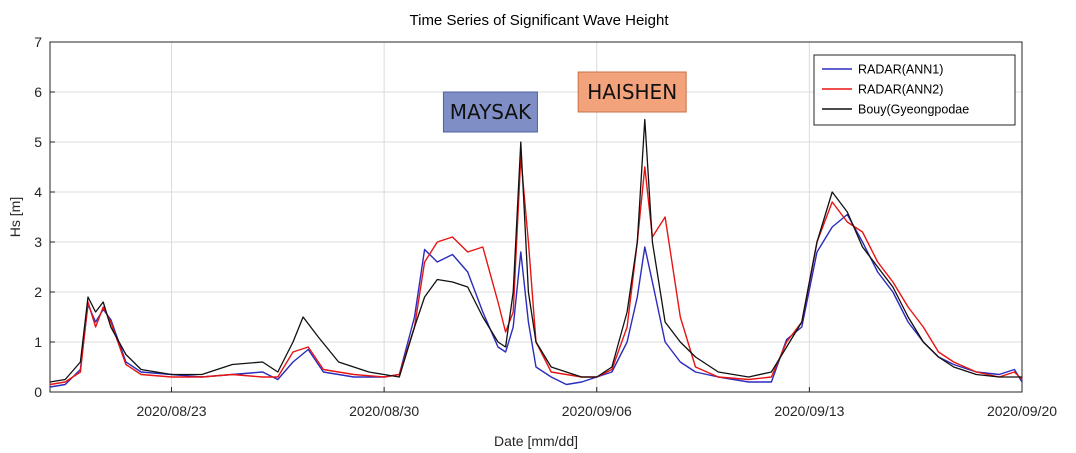 The image size is (1076, 453). I want to click on legend-box, so click(914, 90).